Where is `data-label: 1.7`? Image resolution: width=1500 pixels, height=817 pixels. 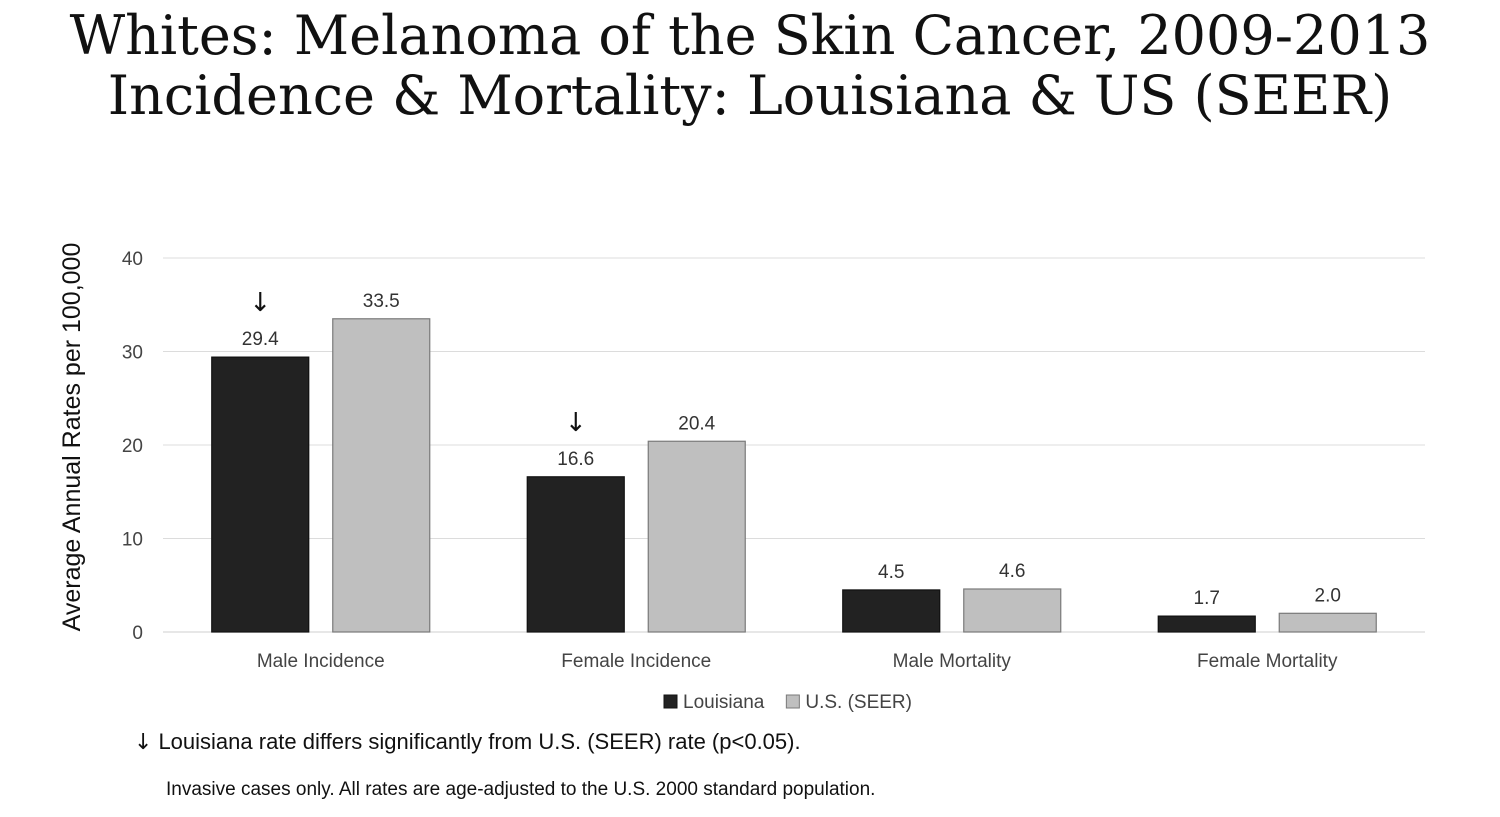
data-label: 1.7 is located at coordinates (1207, 598).